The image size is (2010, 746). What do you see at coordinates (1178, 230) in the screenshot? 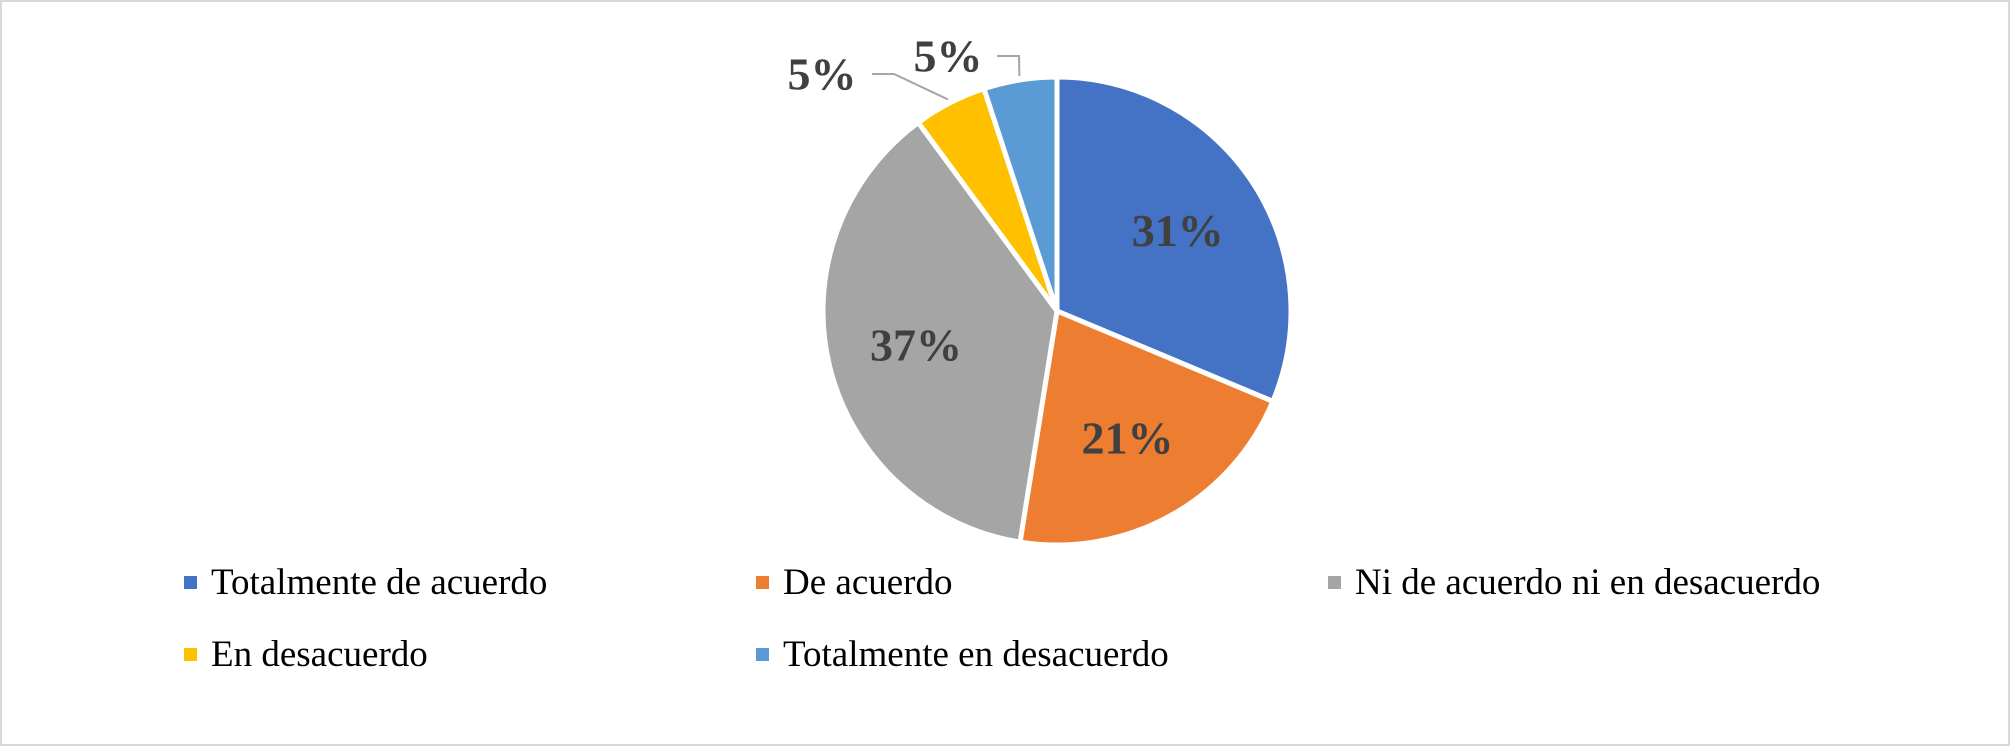
I see `data-label-1: 31%` at bounding box center [1178, 230].